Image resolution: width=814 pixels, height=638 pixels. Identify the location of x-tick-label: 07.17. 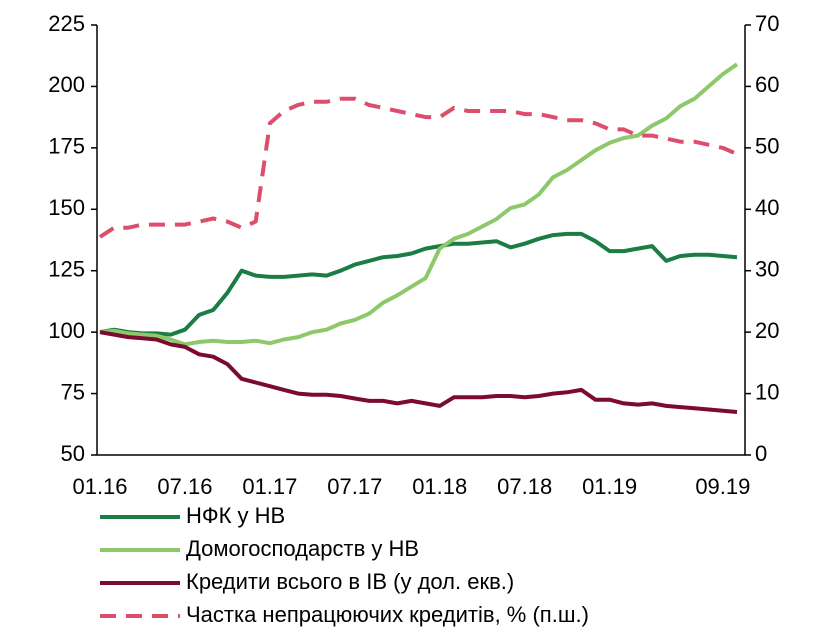
(354, 486).